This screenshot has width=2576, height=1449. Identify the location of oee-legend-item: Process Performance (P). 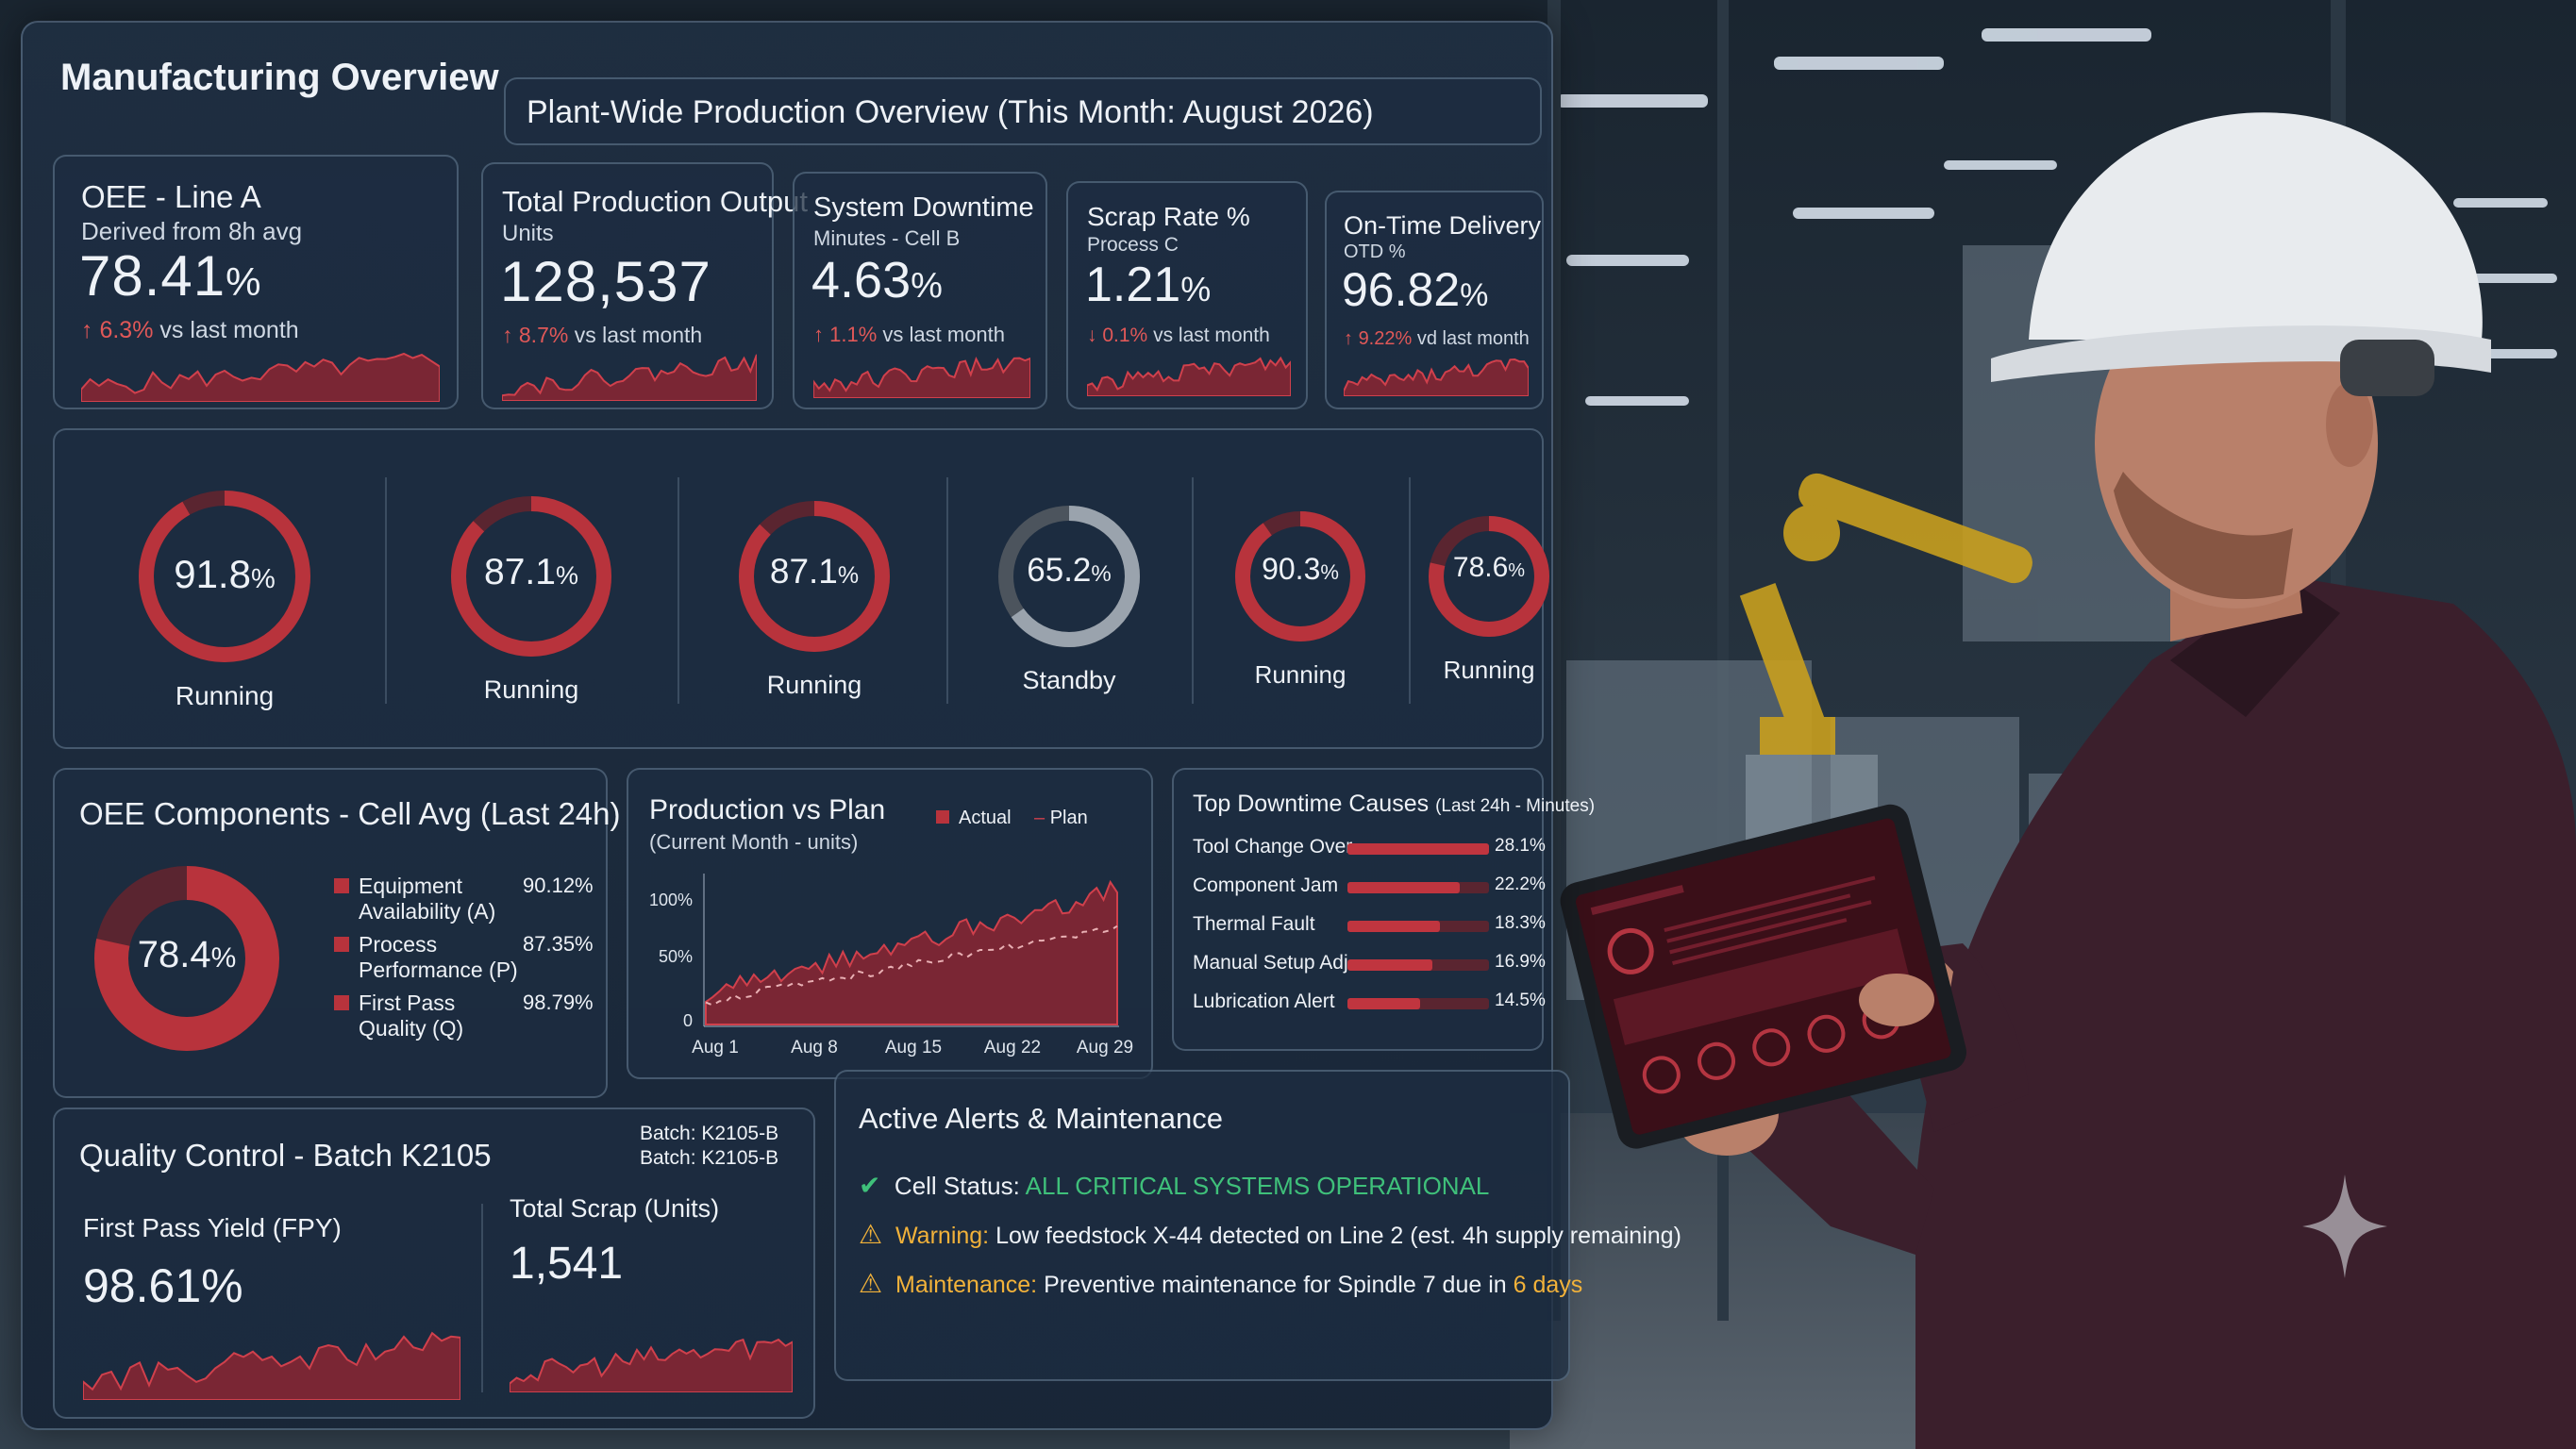
(426, 958).